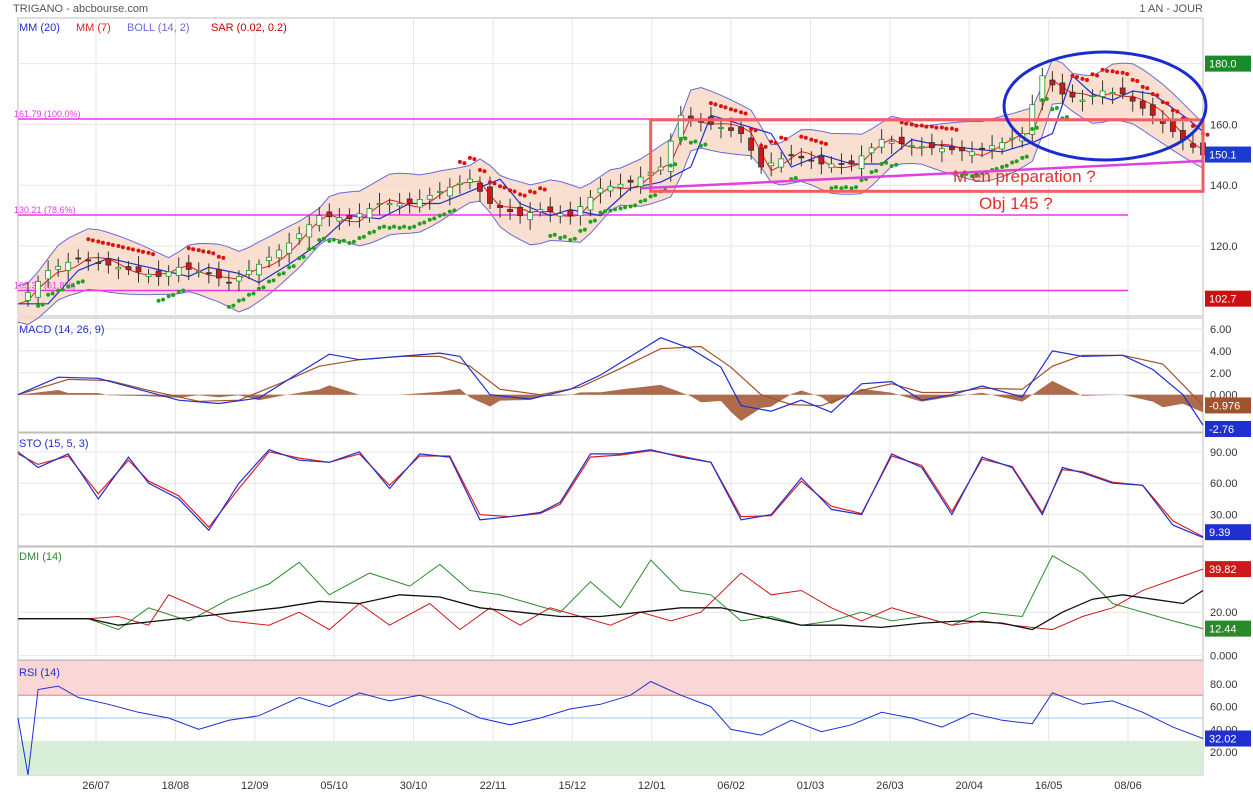 The image size is (1253, 795). What do you see at coordinates (611, 610) in the screenshot?
I see `adx-line` at bounding box center [611, 610].